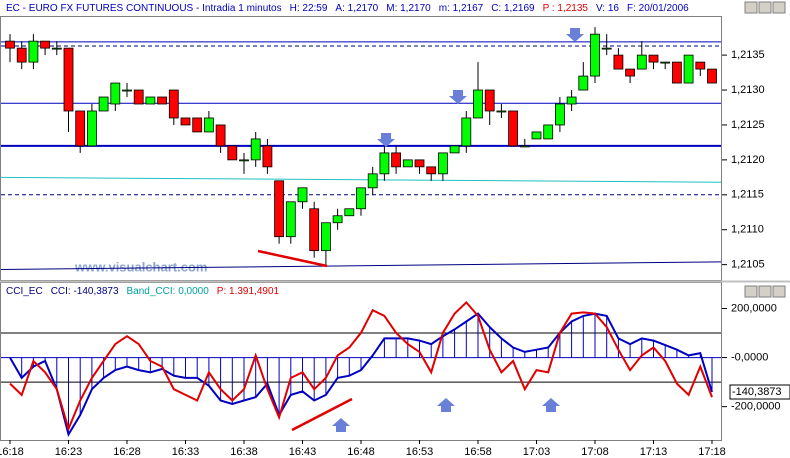 This screenshot has height=458, width=790. I want to click on current-value-box, so click(759, 392).